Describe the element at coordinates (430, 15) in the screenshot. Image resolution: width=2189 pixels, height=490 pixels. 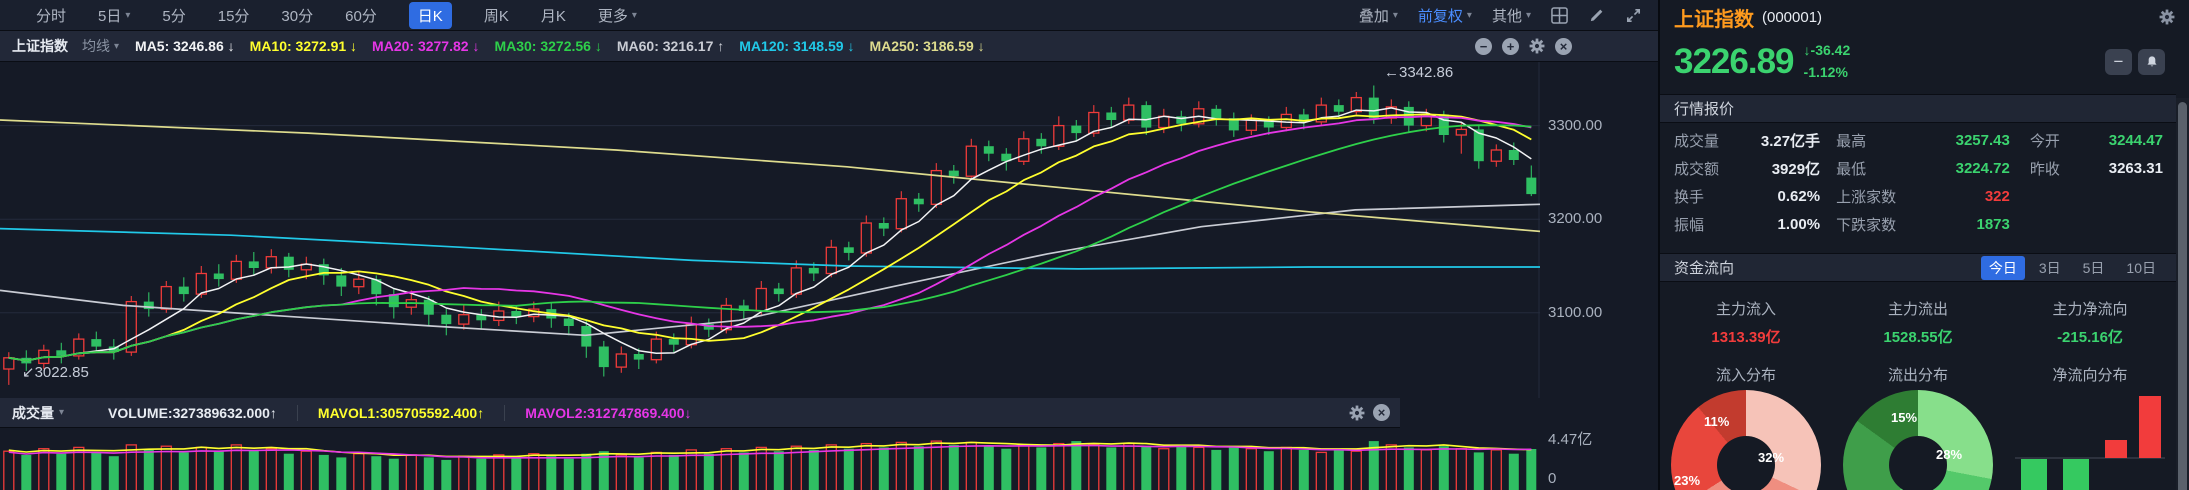
I see `tab-daily-k: 日K` at that location.